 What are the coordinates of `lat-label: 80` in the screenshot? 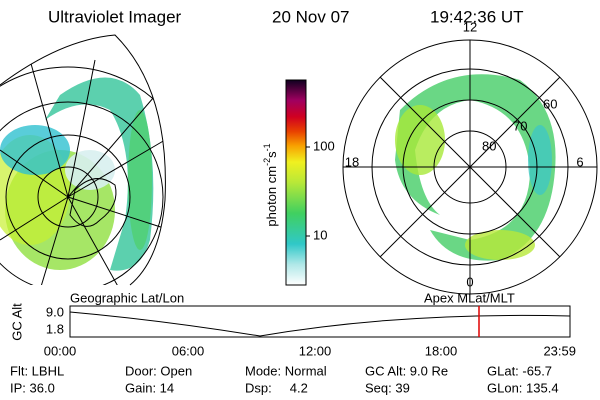 It's located at (489, 145).